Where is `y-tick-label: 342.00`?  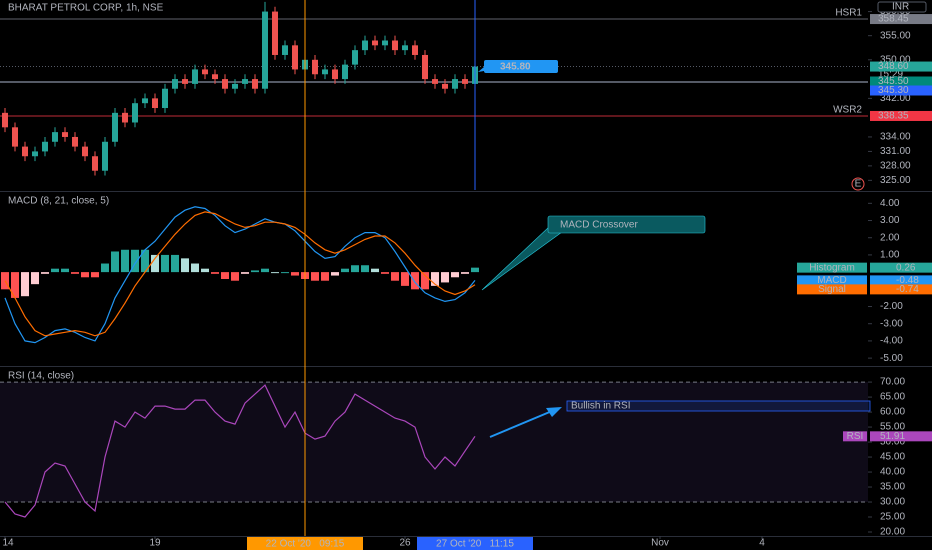
y-tick-label: 342.00 is located at coordinates (895, 98).